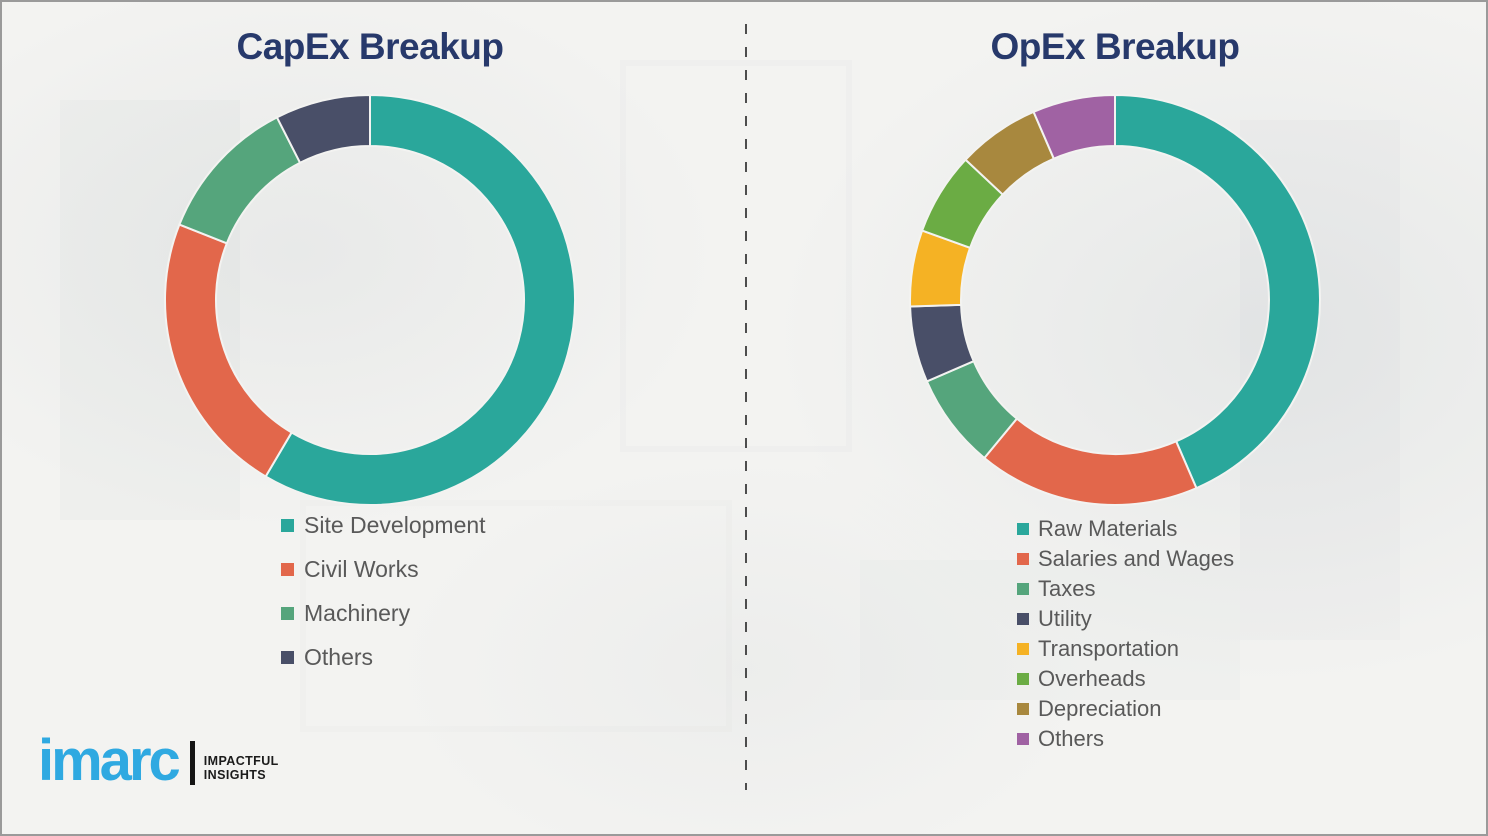 This screenshot has width=1488, height=836. What do you see at coordinates (1023, 709) in the screenshot?
I see `legend-swatch-depreciation` at bounding box center [1023, 709].